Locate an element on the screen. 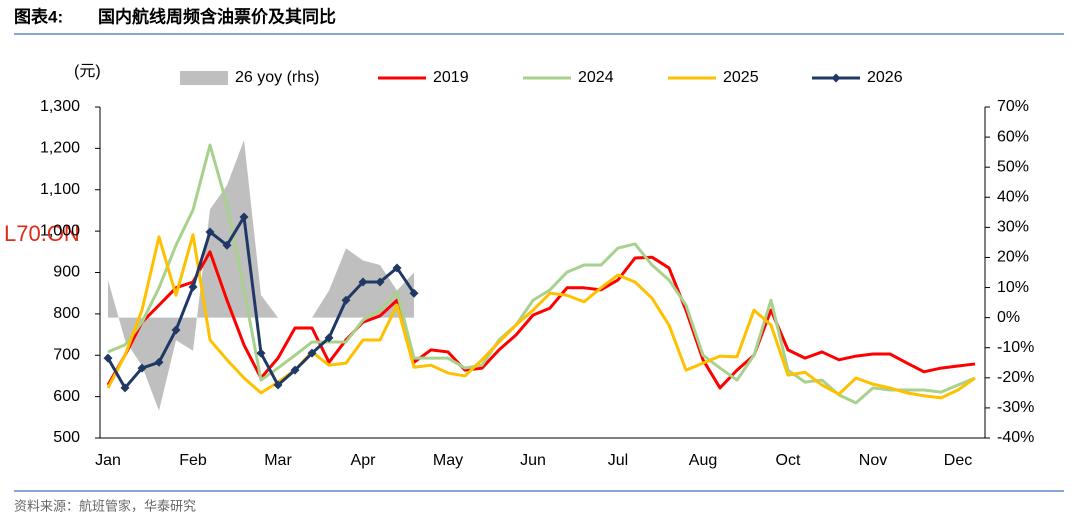 The width and height of the screenshot is (1080, 525). chart-title: 国内航线周频含油票价及其同比 is located at coordinates (217, 16).